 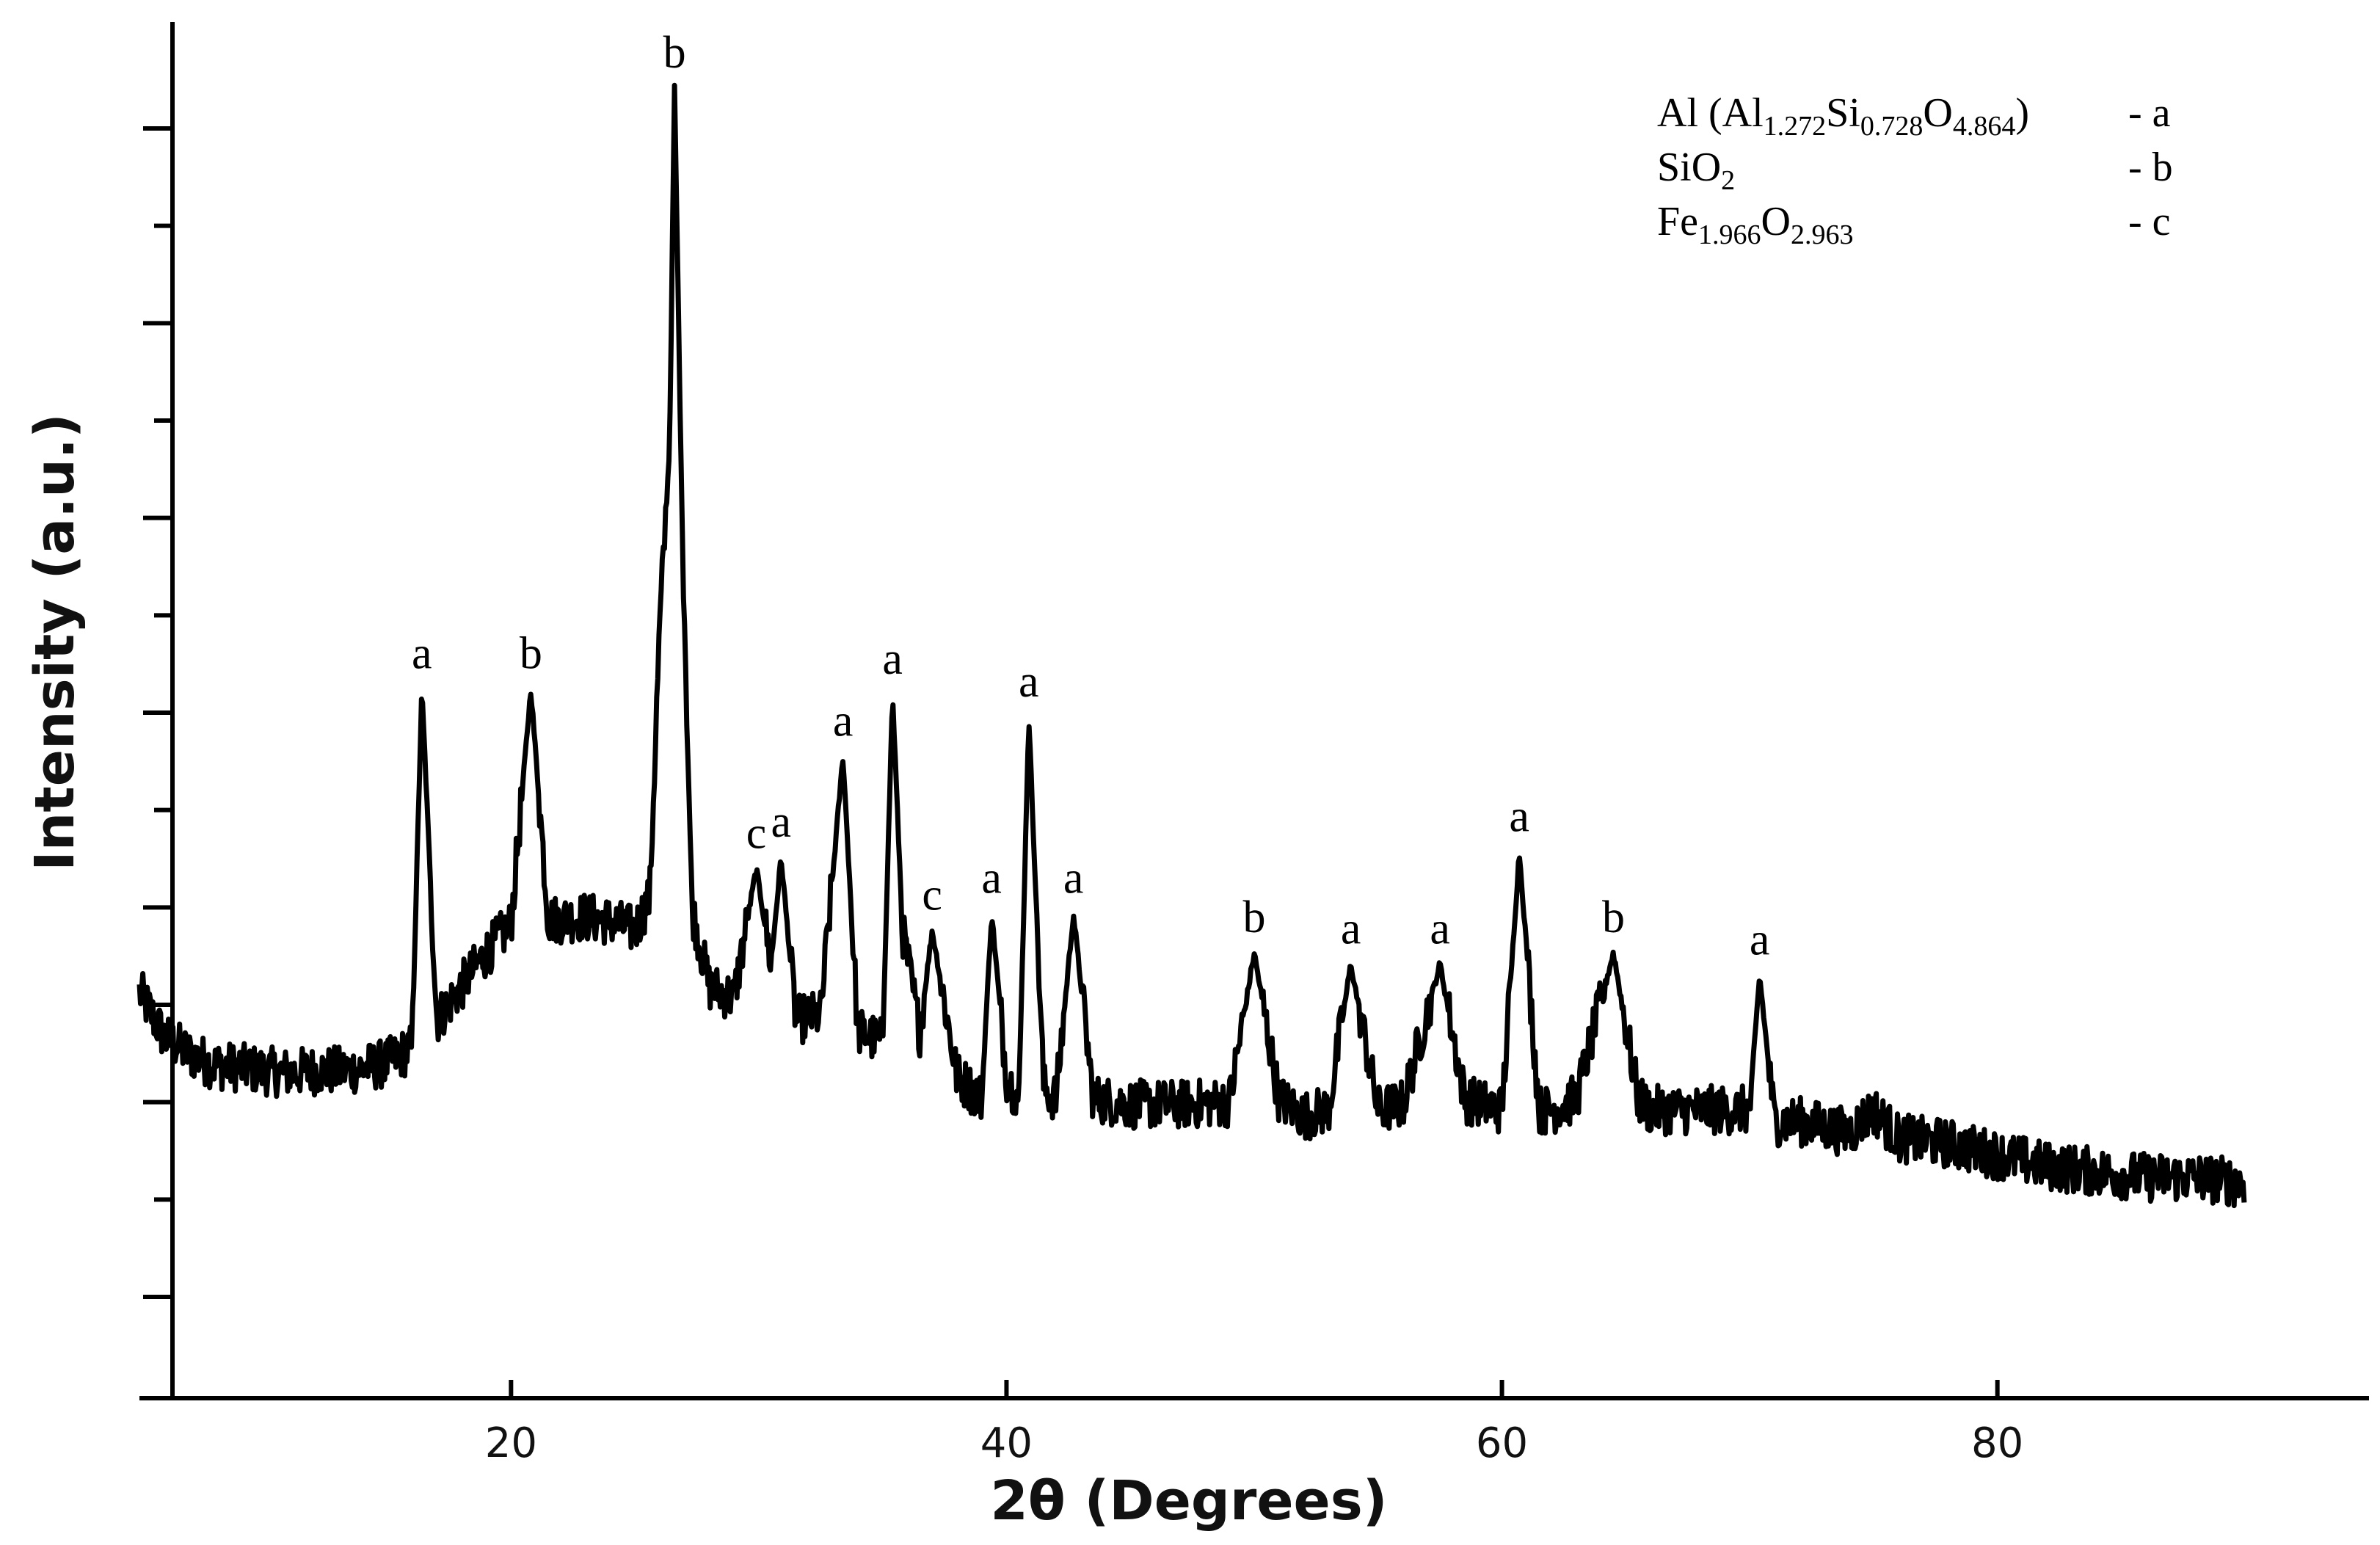 I want to click on legend-a-tail: ), so click(x=2022, y=113).